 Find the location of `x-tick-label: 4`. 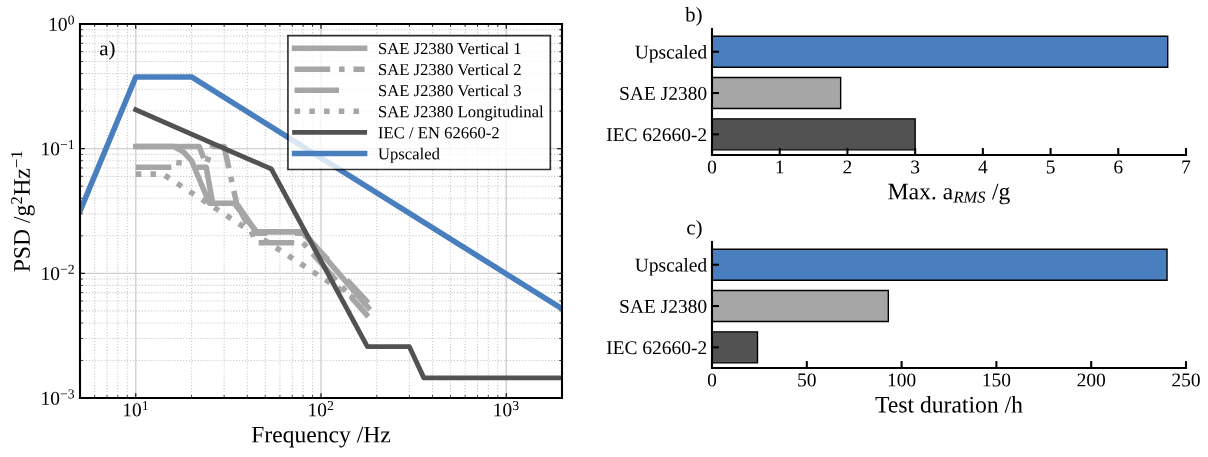

x-tick-label: 4 is located at coordinates (983, 167).